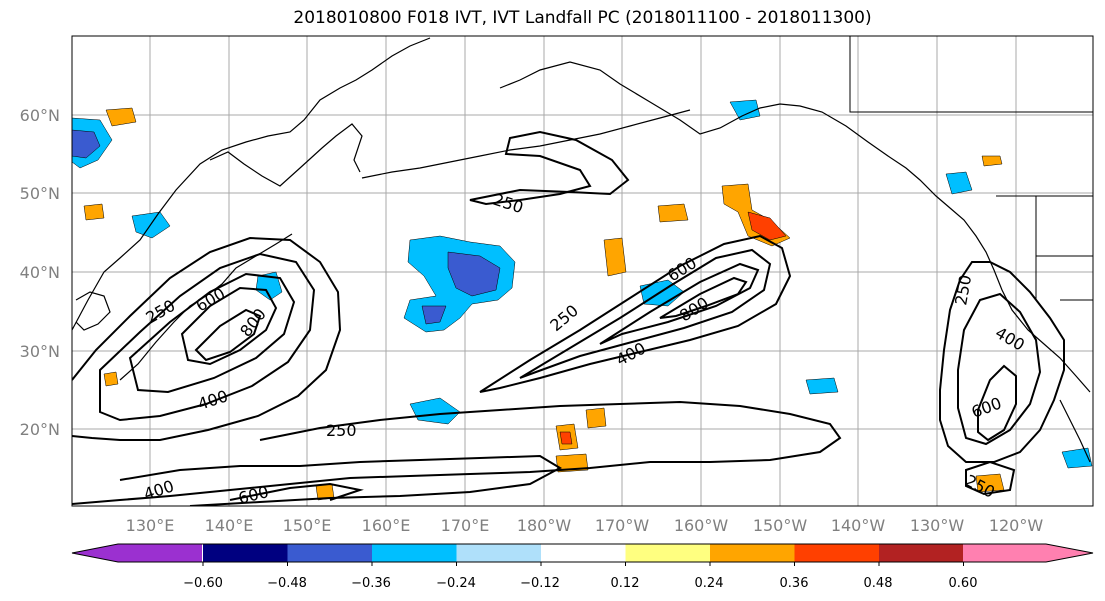 Image resolution: width=1105 pixels, height=601 pixels. Describe the element at coordinates (767, 226) in the screenshot. I see `pc-positive-blob-gulf-core` at that location.